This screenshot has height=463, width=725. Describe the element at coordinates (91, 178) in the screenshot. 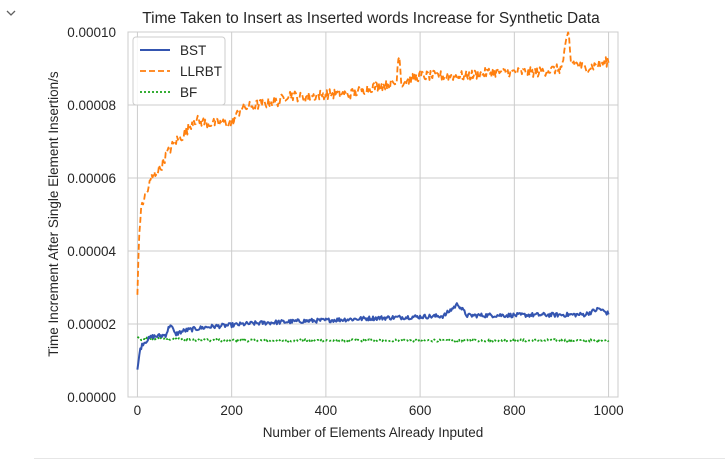

I see `y-tick-label: 0.00006` at that location.